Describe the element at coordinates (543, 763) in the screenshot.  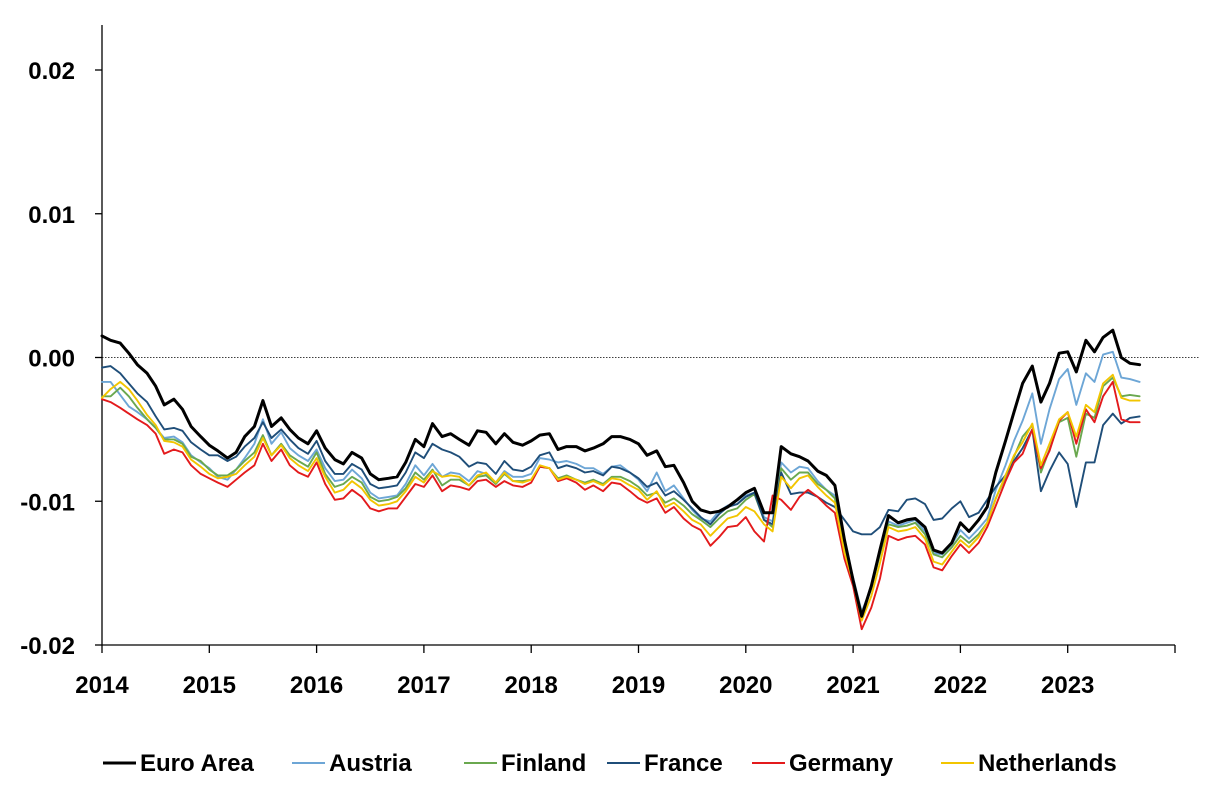
I see `legend-label: Finland` at that location.